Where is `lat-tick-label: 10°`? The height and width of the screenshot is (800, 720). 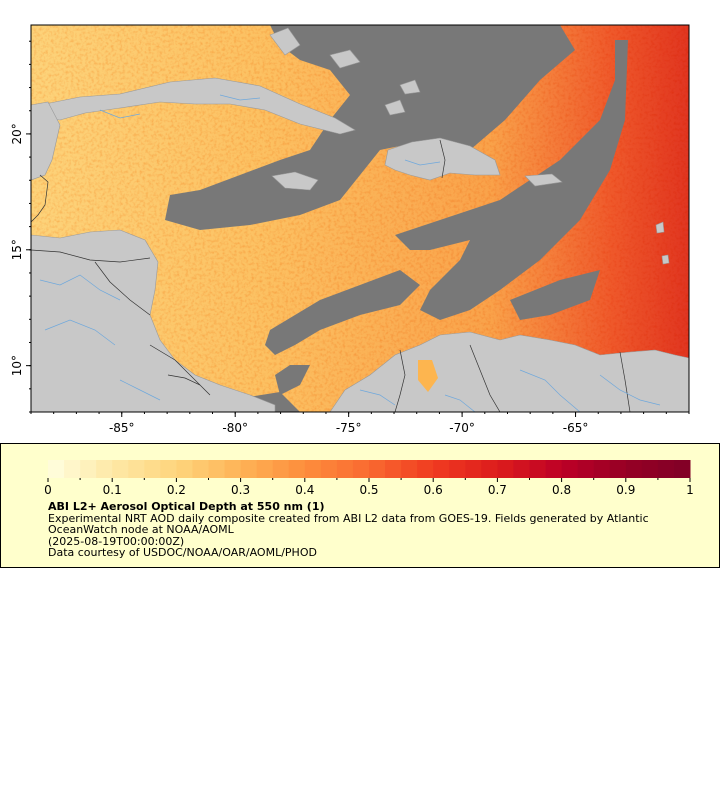 lat-tick-label: 10° is located at coordinates (17, 365).